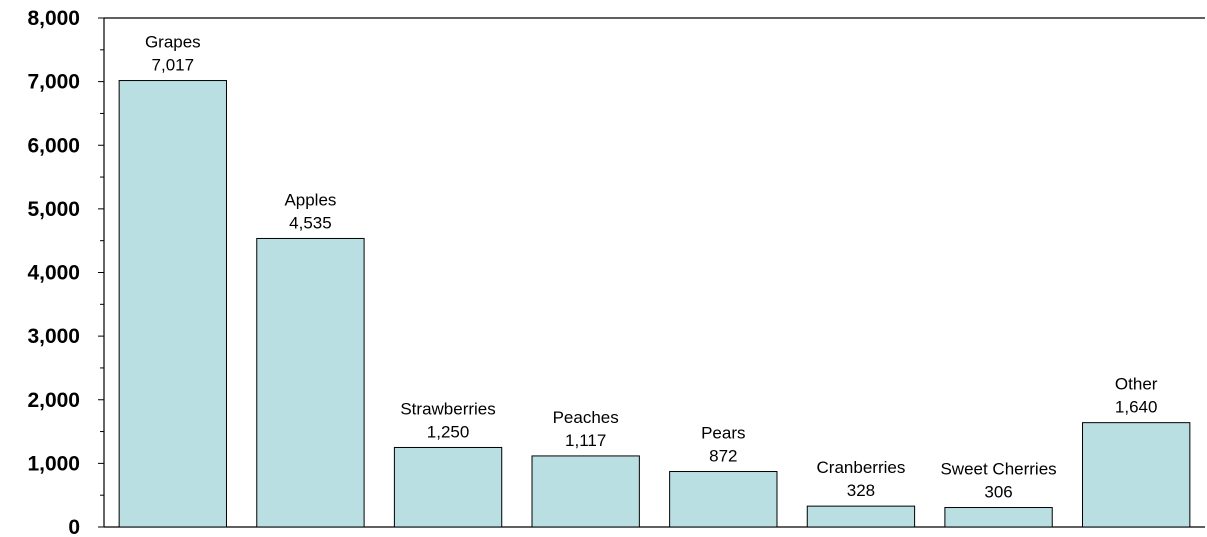 This screenshot has width=1207, height=537. I want to click on y-tick-label: 8,000, so click(53, 18).